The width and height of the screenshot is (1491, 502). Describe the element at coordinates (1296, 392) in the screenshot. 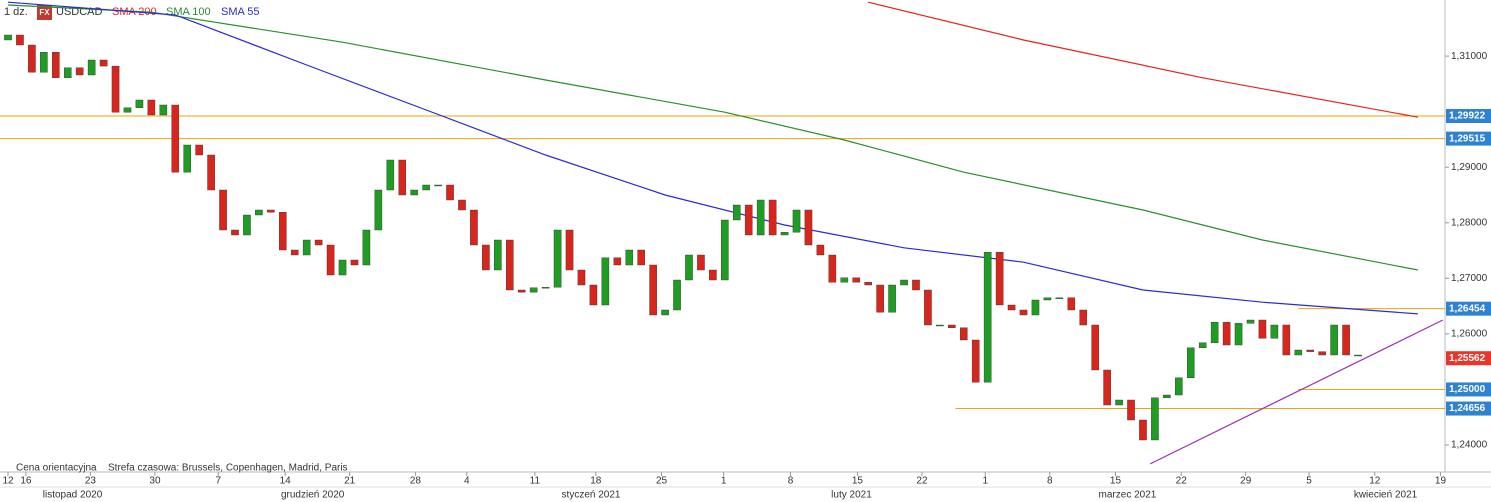

I see `trendline` at that location.